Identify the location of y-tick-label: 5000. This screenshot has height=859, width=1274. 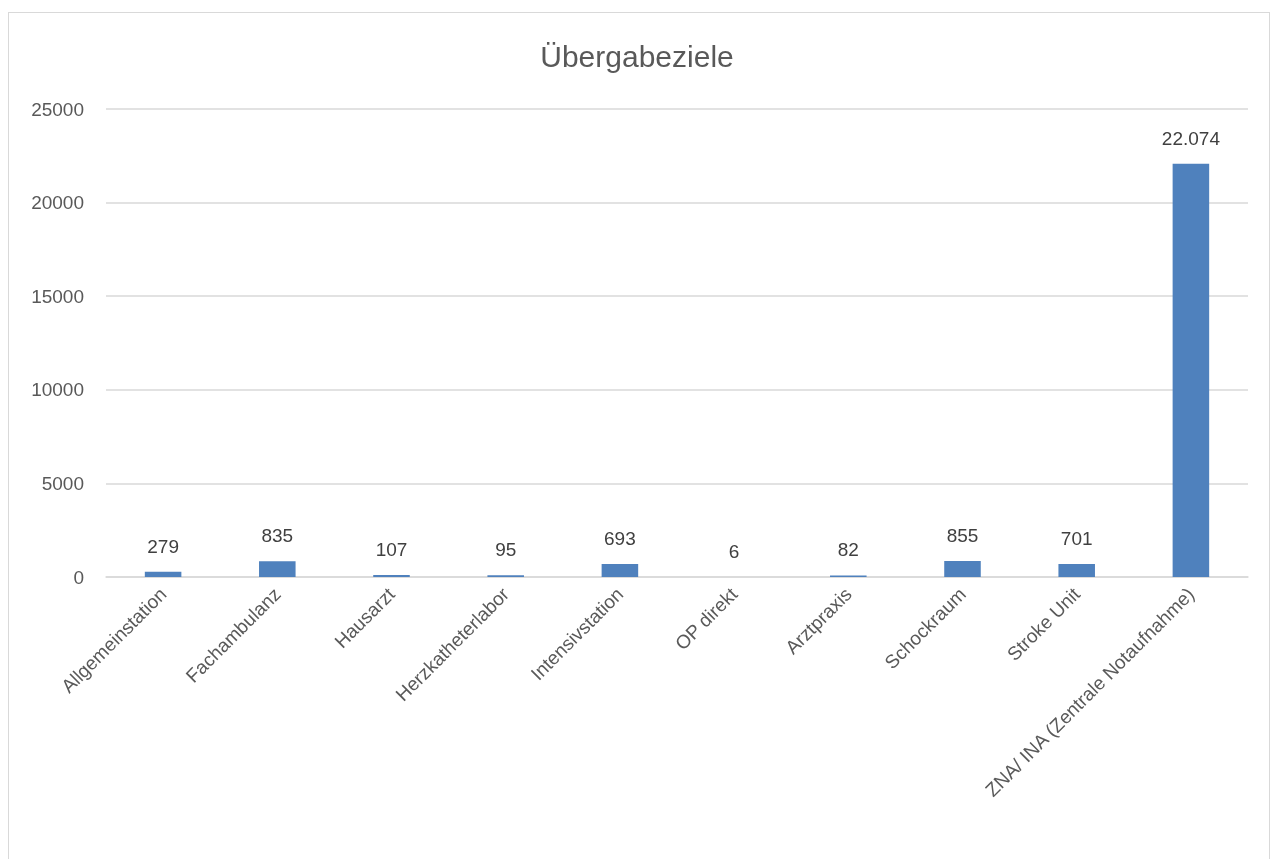
(62, 483).